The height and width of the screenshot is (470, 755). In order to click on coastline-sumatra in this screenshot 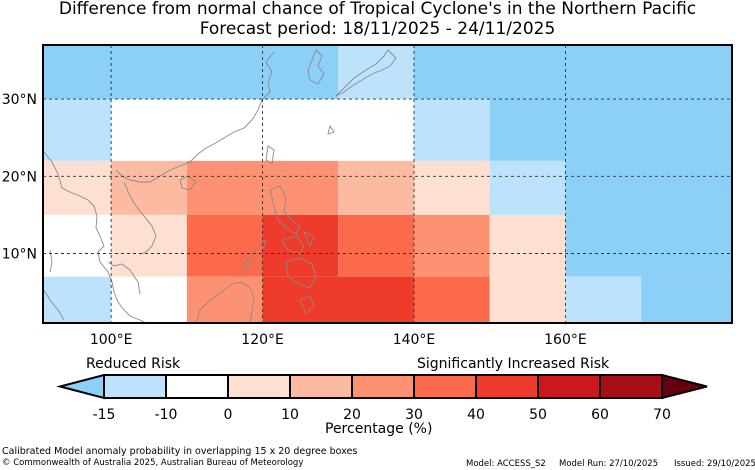, I will do `click(54, 305)`.